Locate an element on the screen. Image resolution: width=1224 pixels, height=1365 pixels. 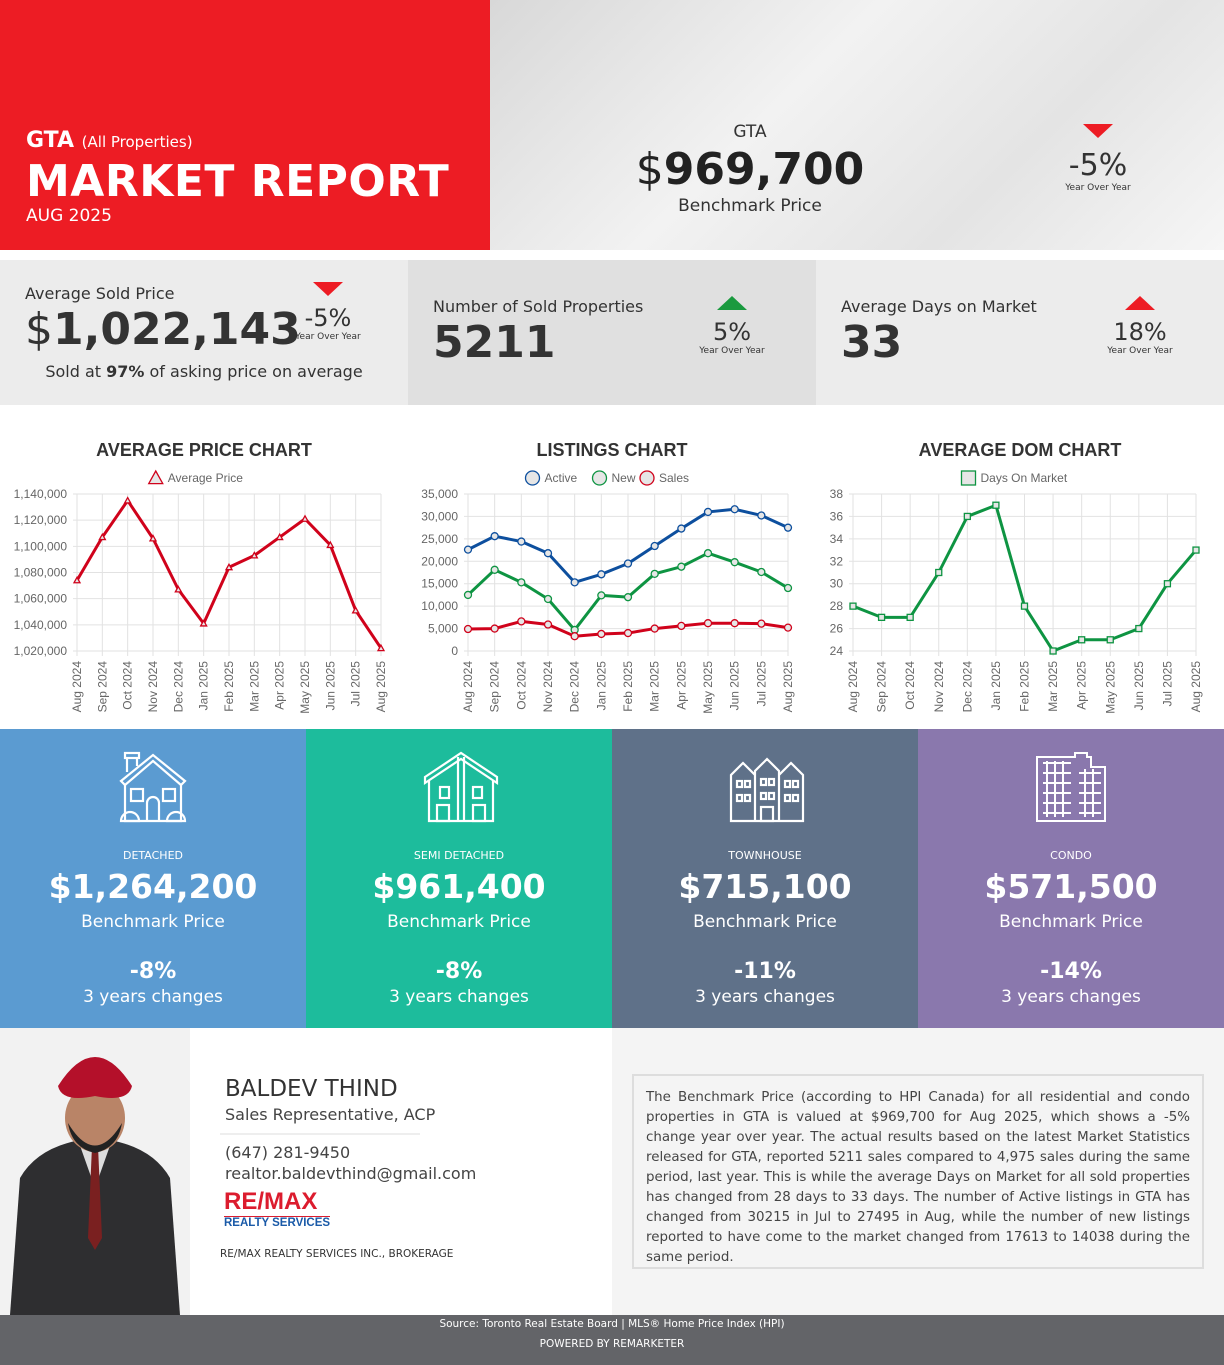
y-tick-label: 38 is located at coordinates (837, 494).